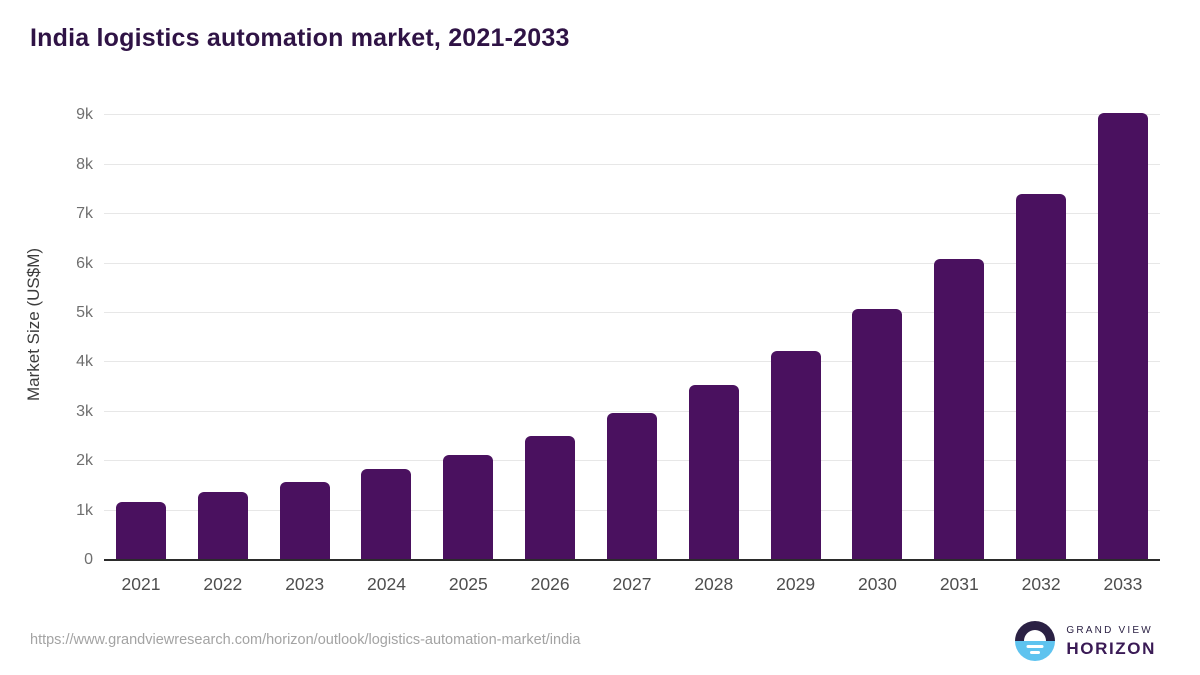 This screenshot has width=1200, height=675. I want to click on x-tick-label: 2029, so click(796, 584).